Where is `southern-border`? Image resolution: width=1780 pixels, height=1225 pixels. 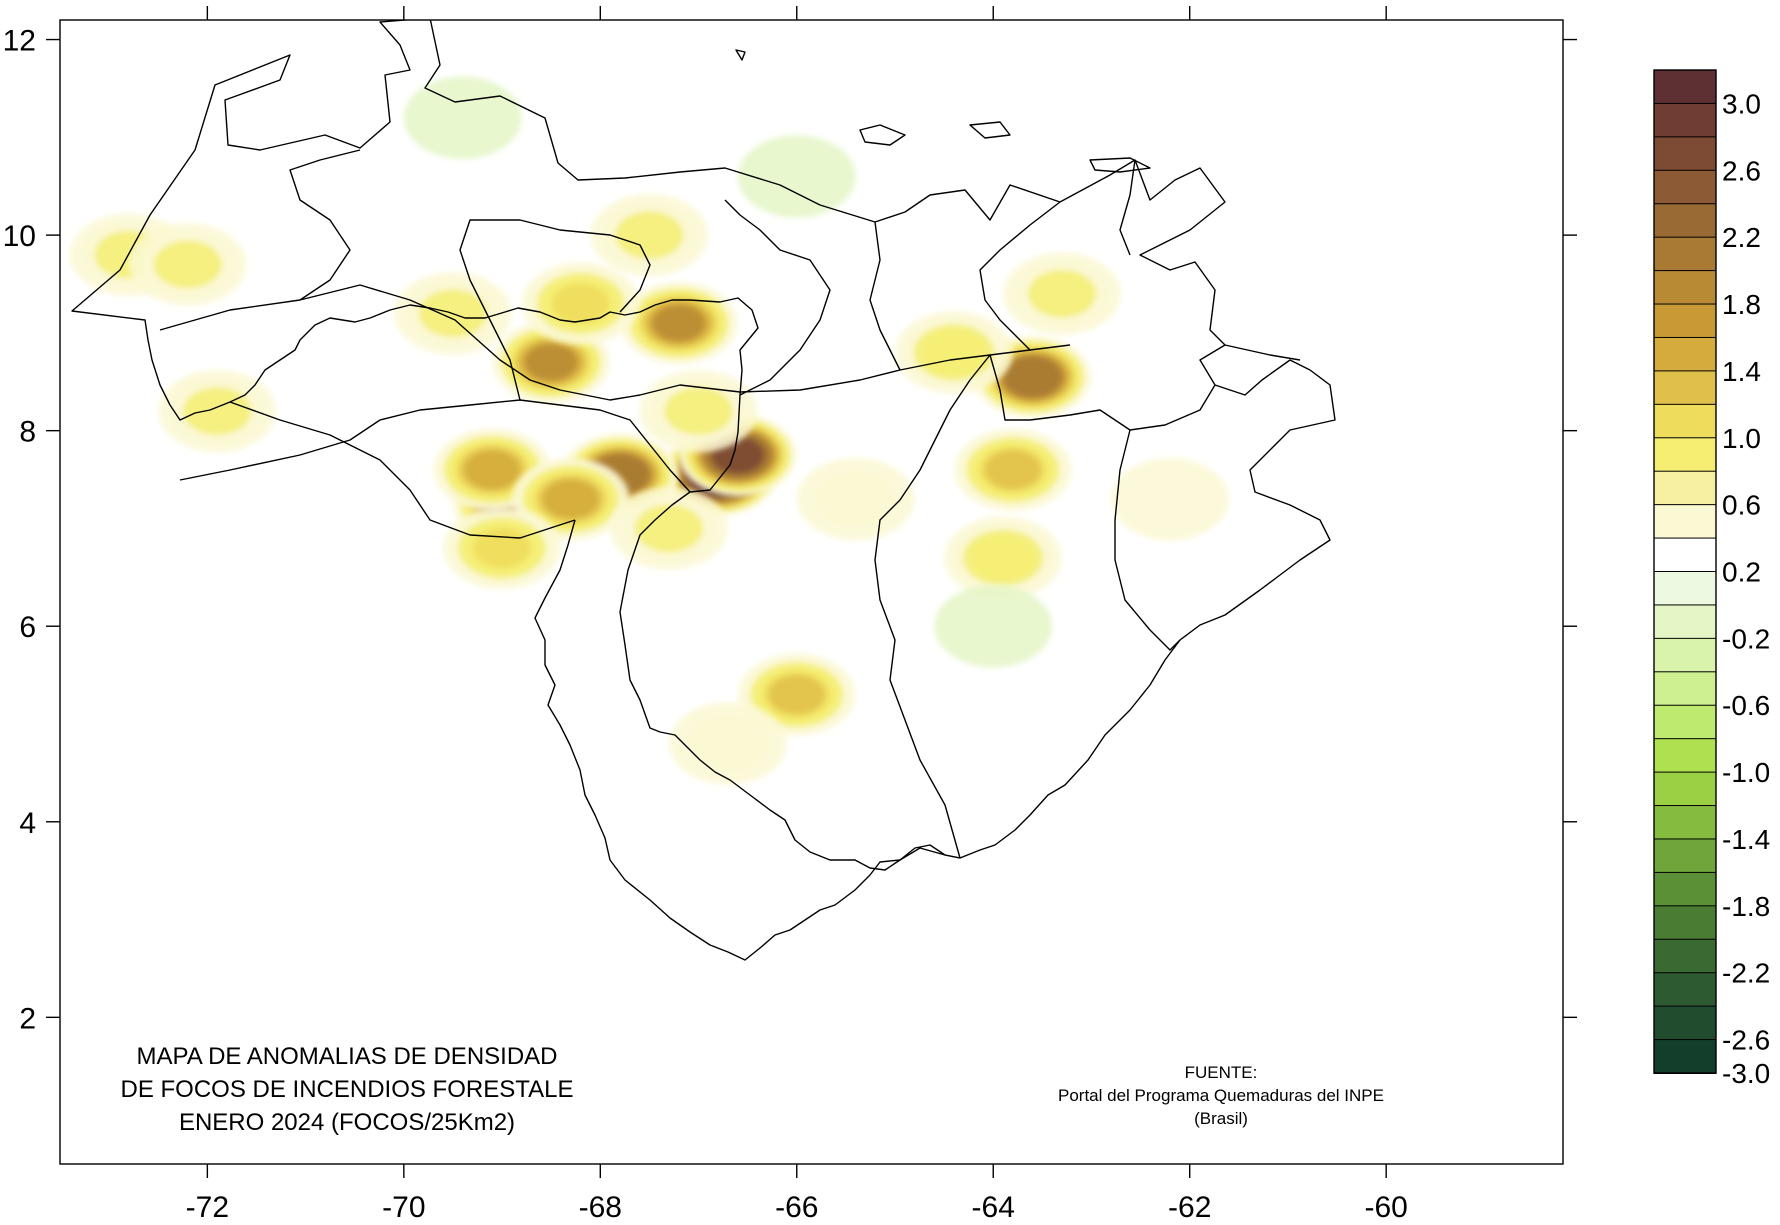
southern-border is located at coordinates (747, 740).